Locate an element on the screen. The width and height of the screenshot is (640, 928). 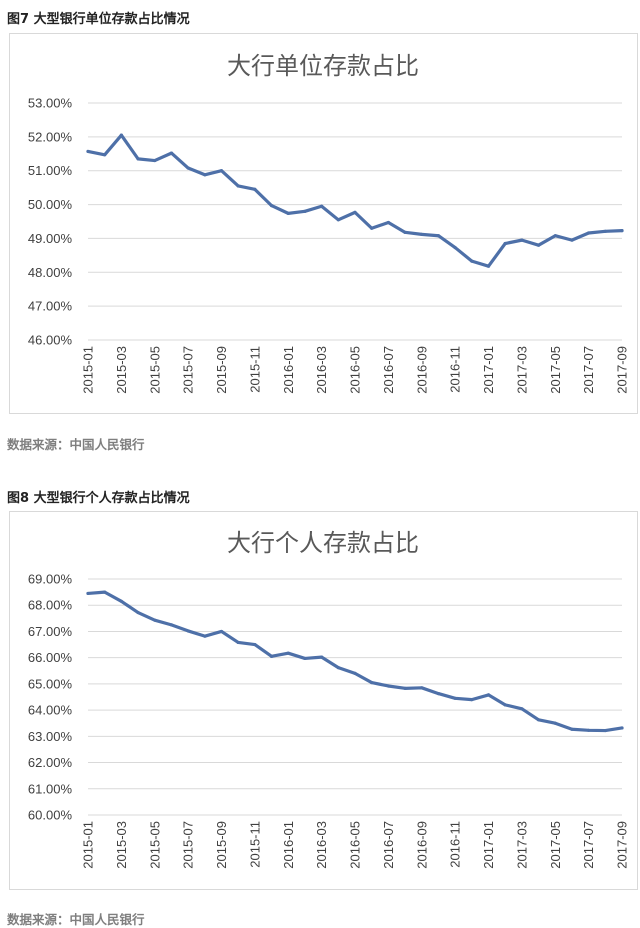
y-tick-label: 67.00% is located at coordinates (50, 631).